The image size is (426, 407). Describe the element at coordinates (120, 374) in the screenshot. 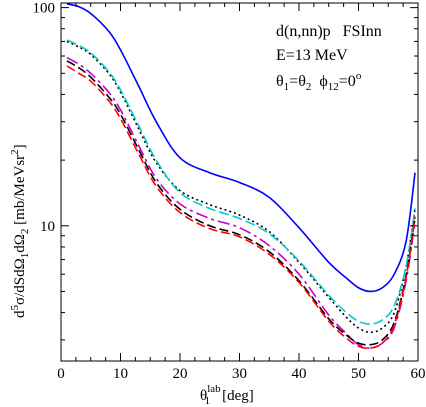

I see `x-tick-label: 10` at that location.